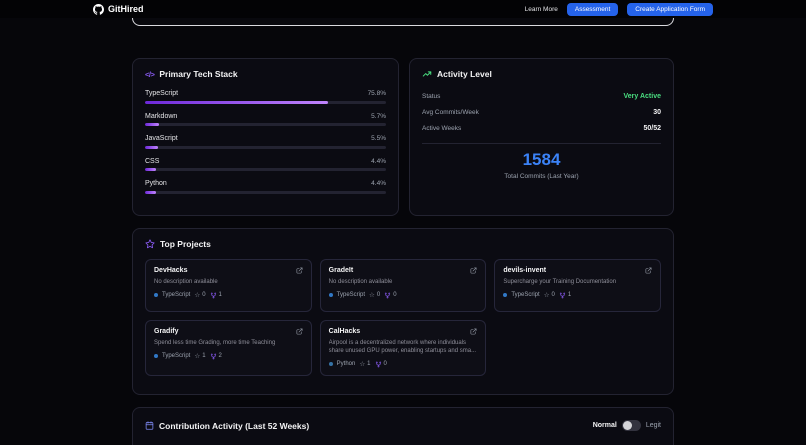 Image resolution: width=806 pixels, height=445 pixels. What do you see at coordinates (464, 74) in the screenshot?
I see `activity-title: Activity Level` at bounding box center [464, 74].